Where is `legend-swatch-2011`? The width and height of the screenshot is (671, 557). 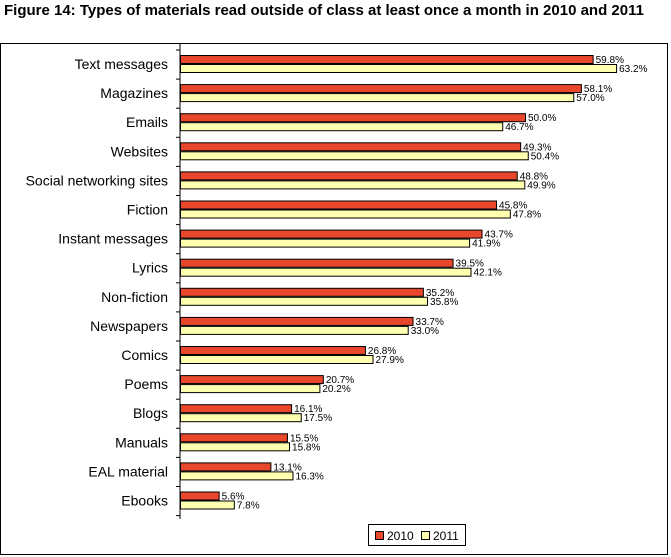 legend-swatch-2011 is located at coordinates (425, 535).